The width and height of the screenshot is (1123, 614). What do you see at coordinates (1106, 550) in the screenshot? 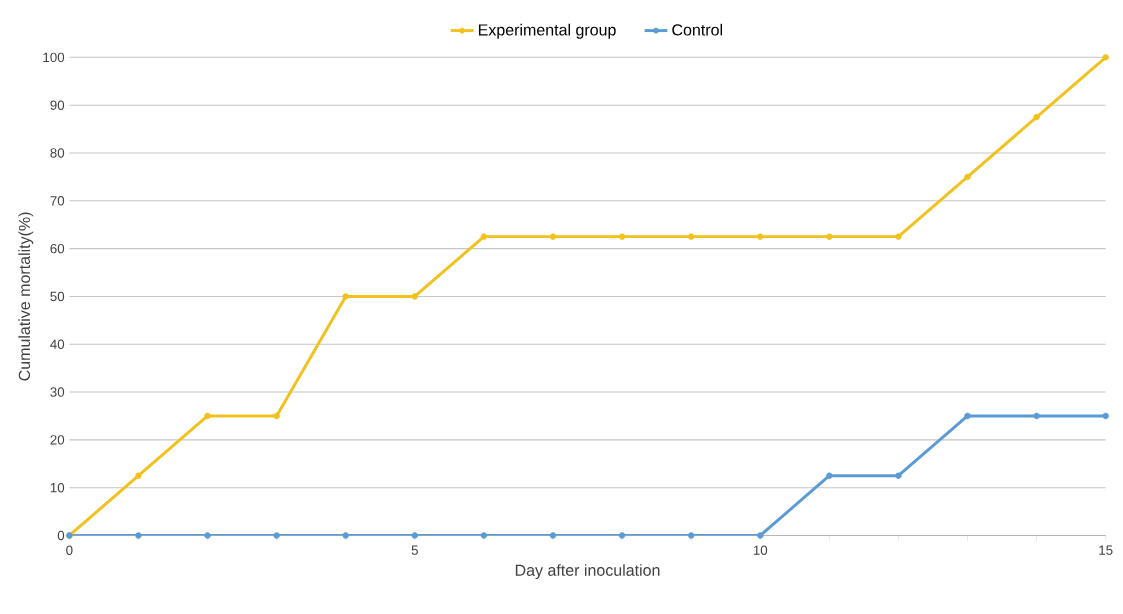
I see `x-tick-label: 15` at bounding box center [1106, 550].